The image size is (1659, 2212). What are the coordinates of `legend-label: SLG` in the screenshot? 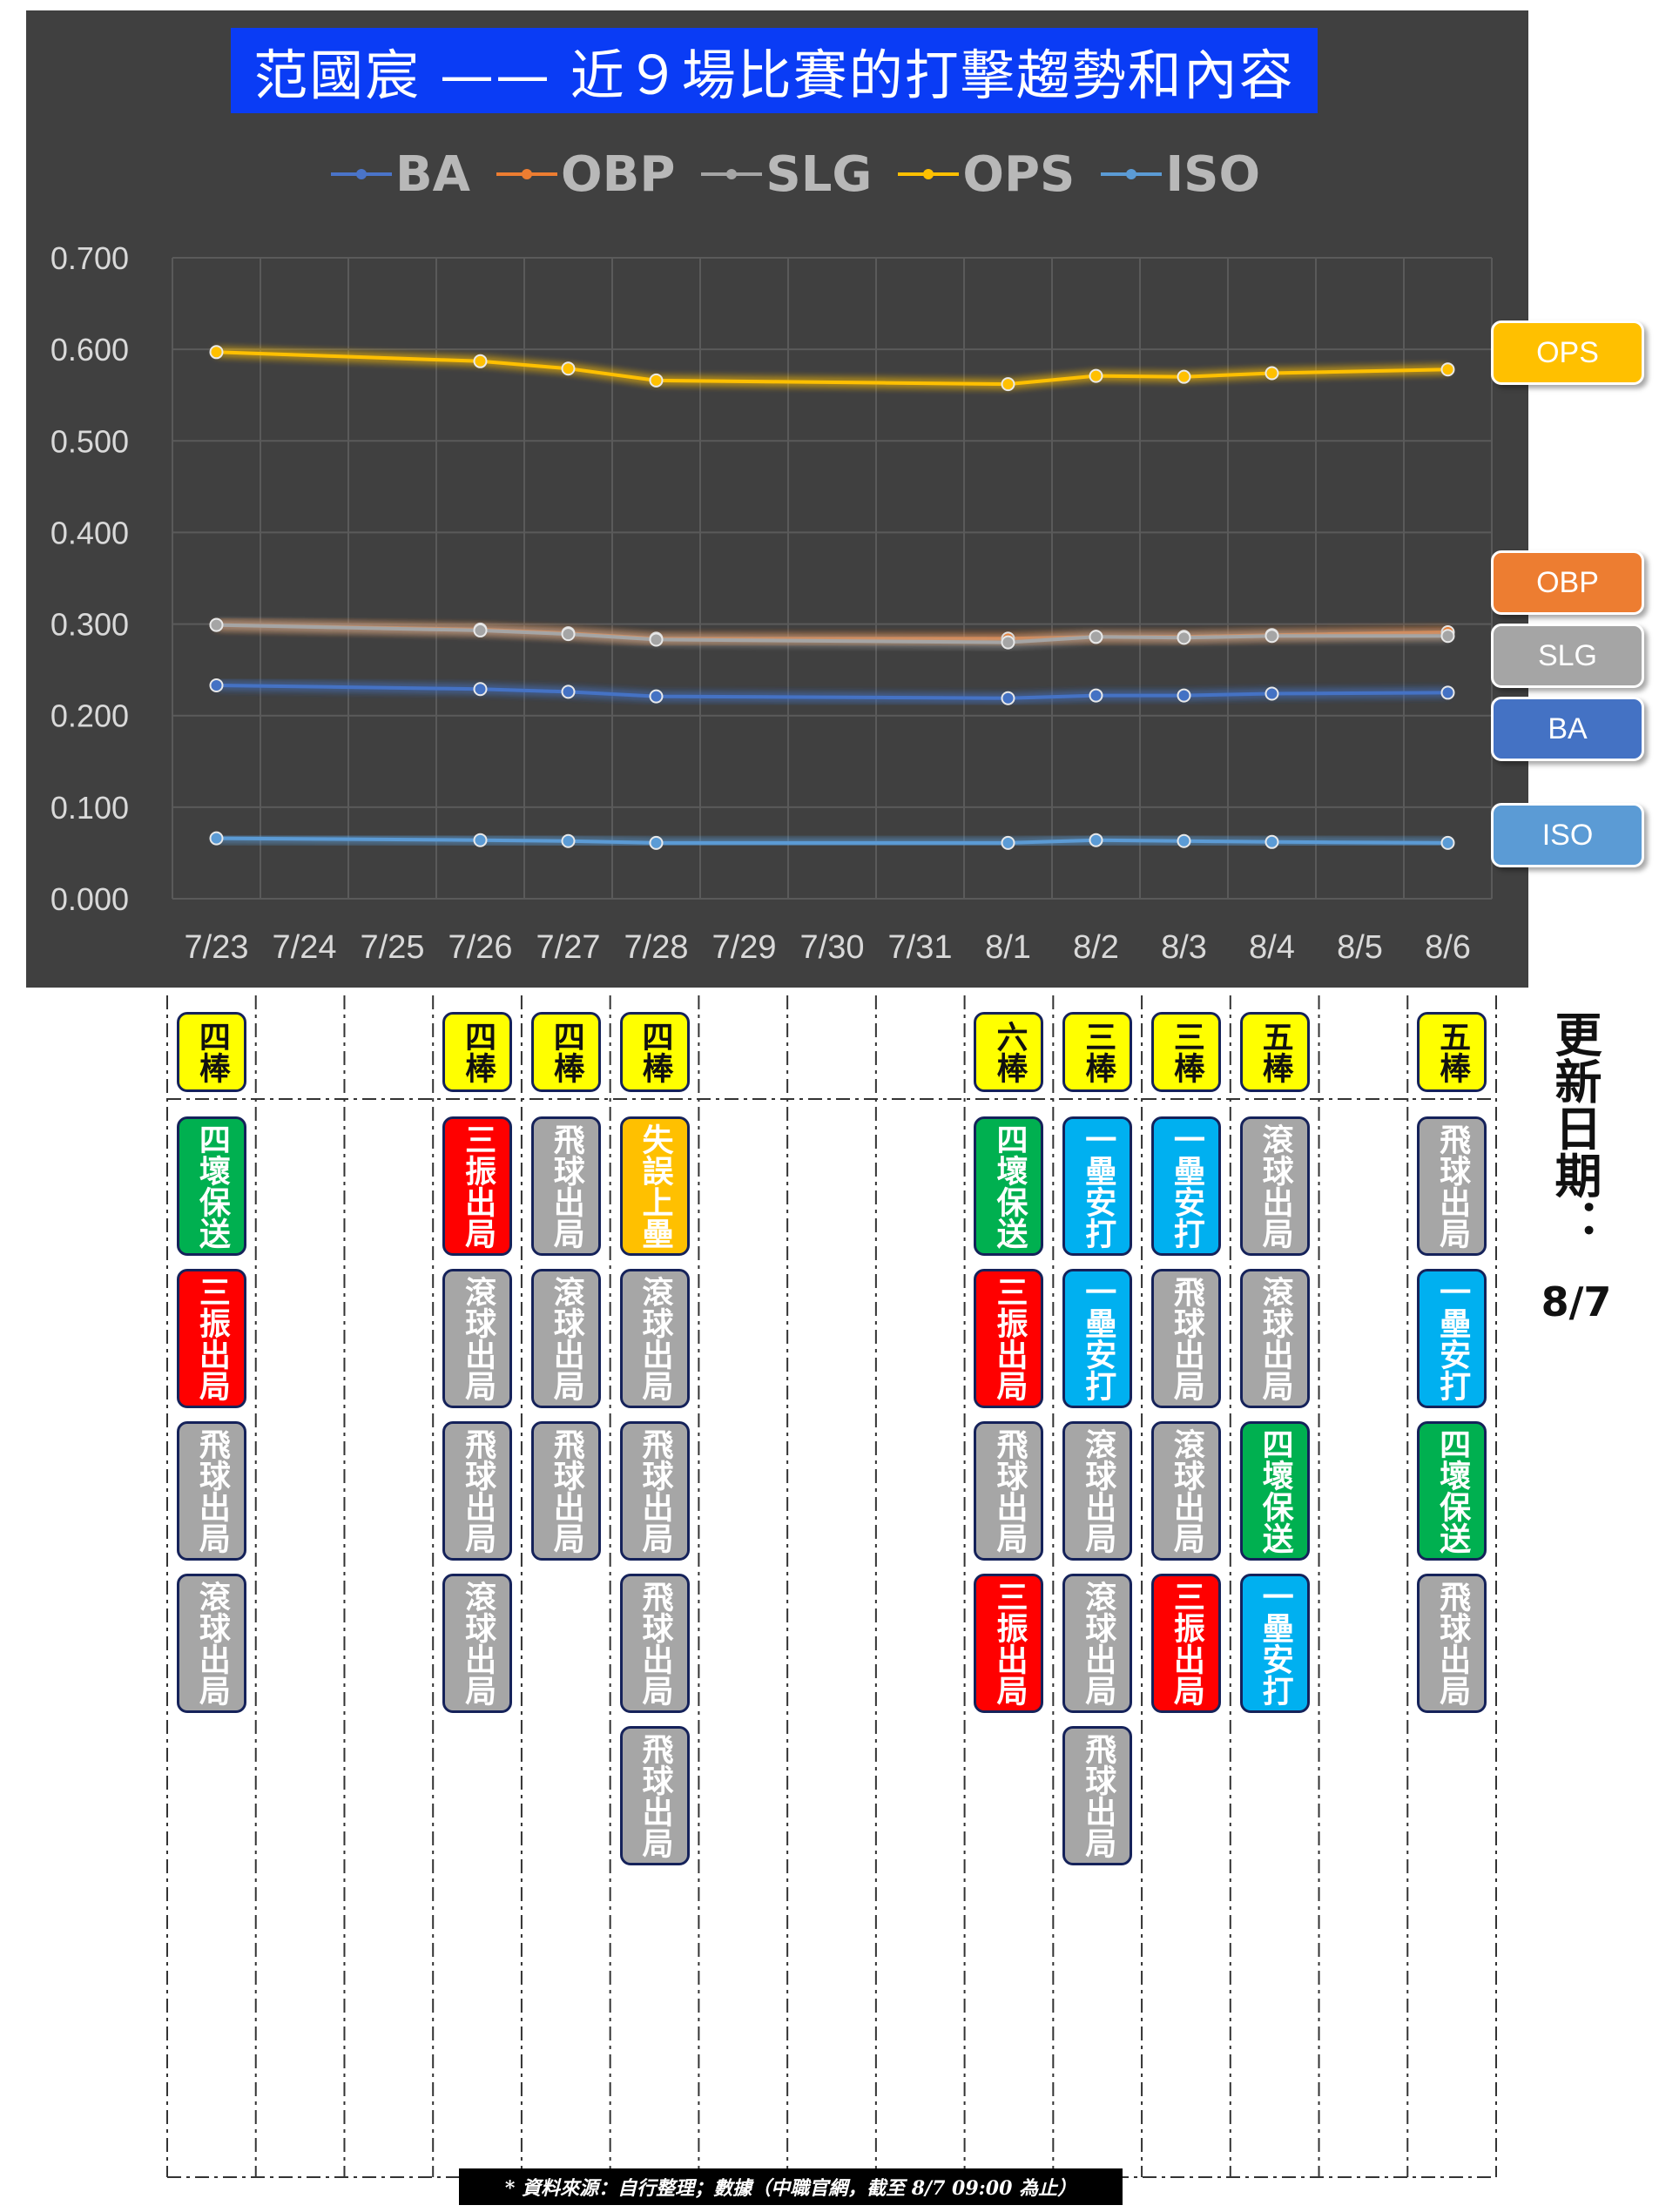 It's located at (819, 174).